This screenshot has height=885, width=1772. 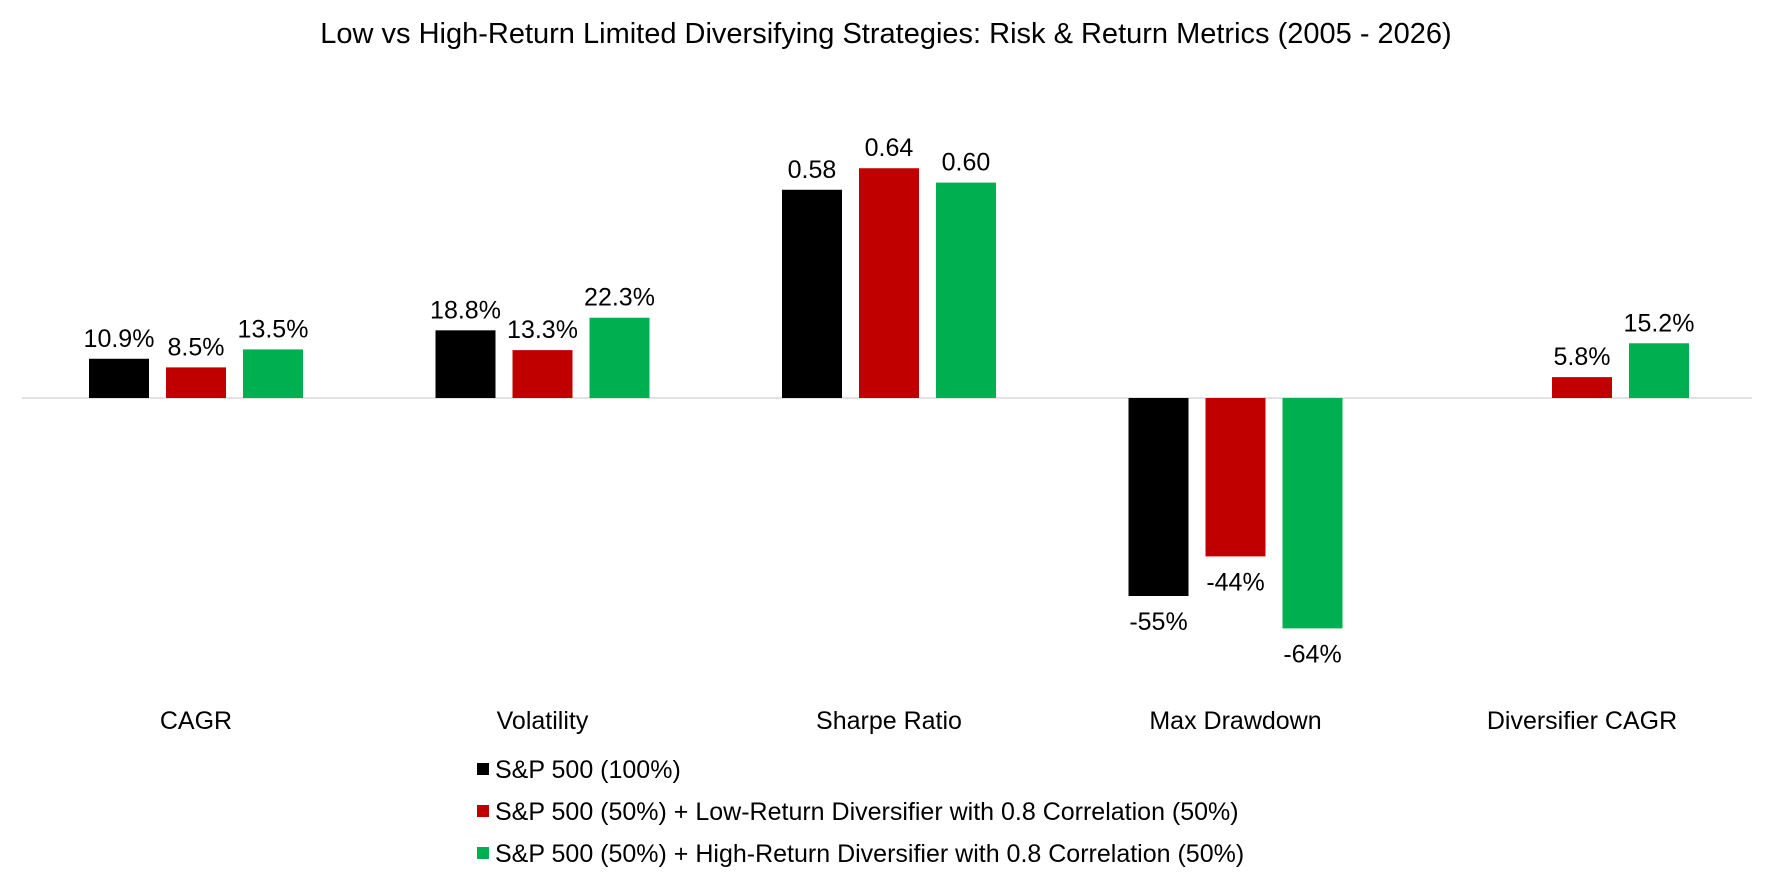 What do you see at coordinates (1235, 582) in the screenshot?
I see `data-label-max-drawdown-series-2: -44%` at bounding box center [1235, 582].